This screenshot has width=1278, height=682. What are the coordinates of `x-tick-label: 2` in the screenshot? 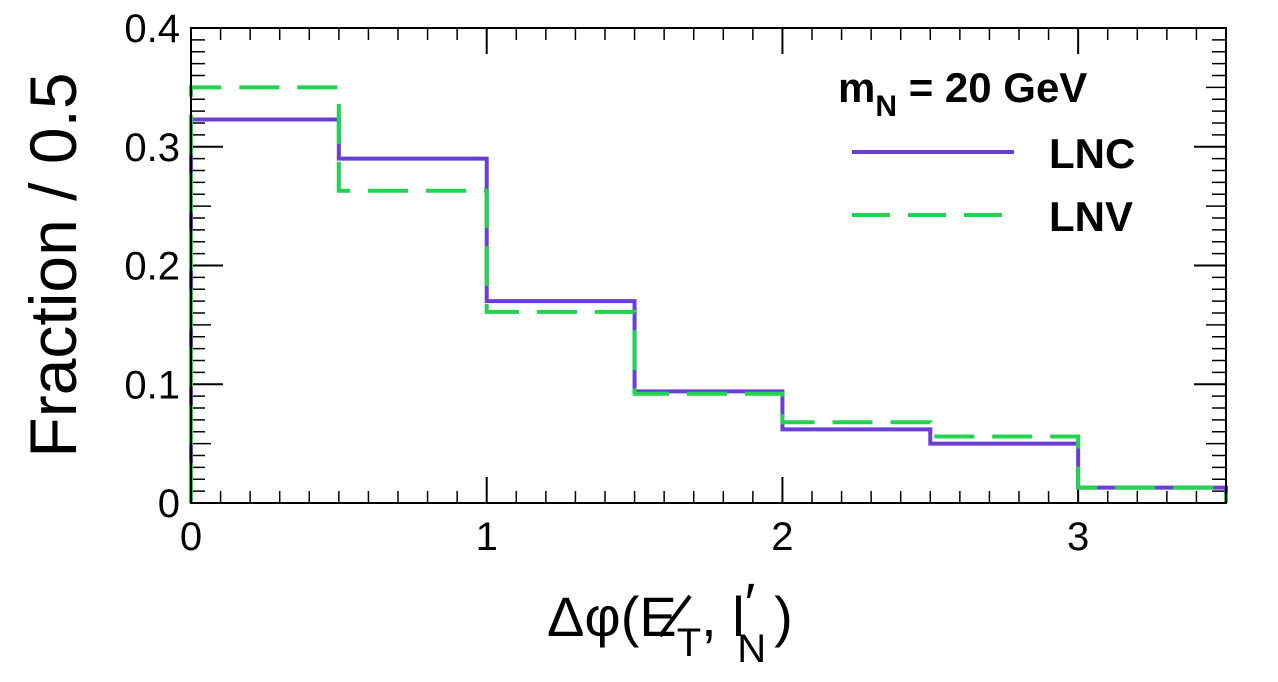 It's located at (782, 537).